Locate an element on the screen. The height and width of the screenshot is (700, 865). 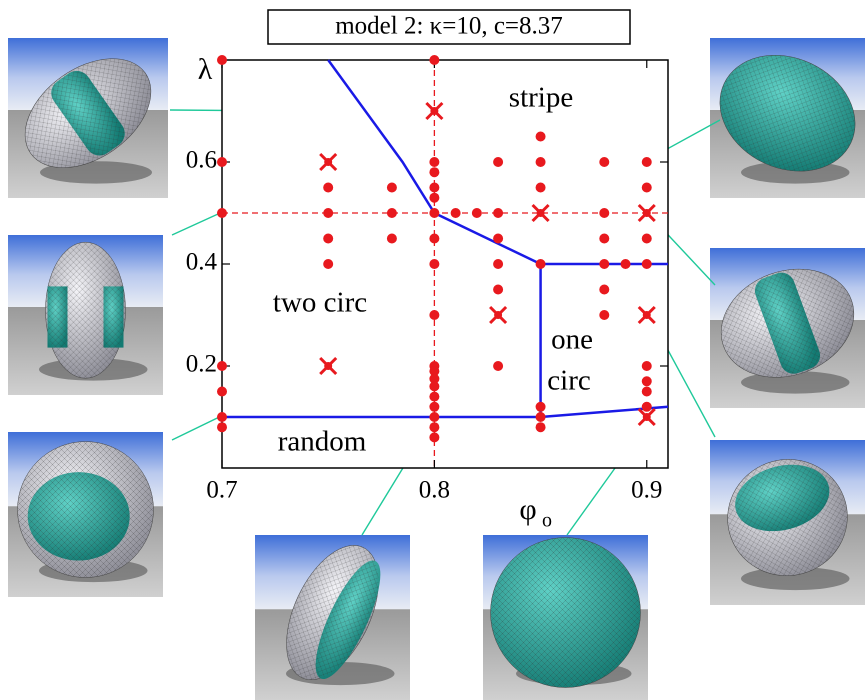
region-label: random is located at coordinates (322, 442).